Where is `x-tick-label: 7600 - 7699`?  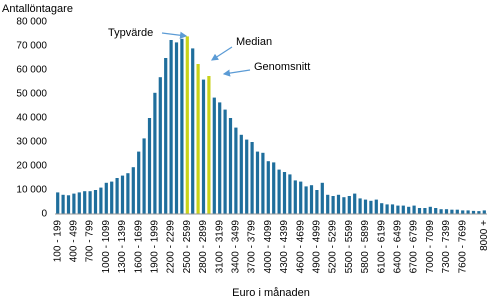
x-tick-label: 7600 - 7699 is located at coordinates (462, 247).